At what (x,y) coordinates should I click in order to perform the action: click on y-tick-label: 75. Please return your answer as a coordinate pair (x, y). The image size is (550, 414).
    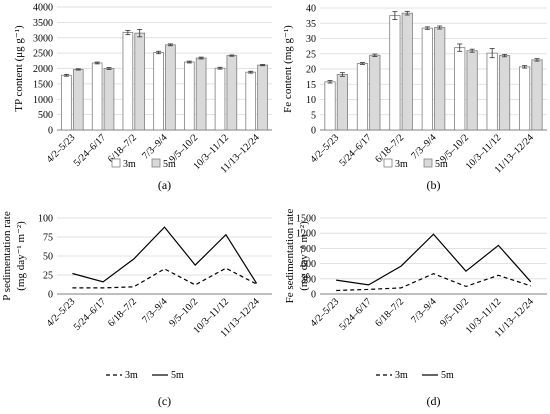
    Looking at the image, I should click on (48, 238).